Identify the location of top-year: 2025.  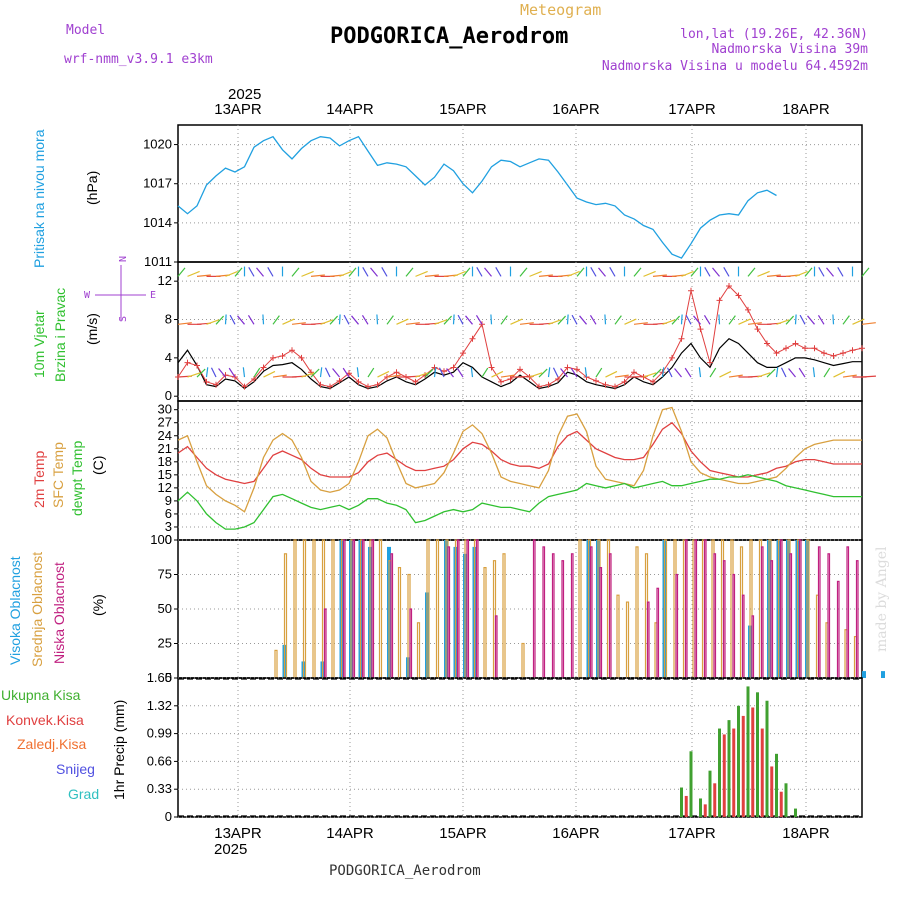
(244, 94).